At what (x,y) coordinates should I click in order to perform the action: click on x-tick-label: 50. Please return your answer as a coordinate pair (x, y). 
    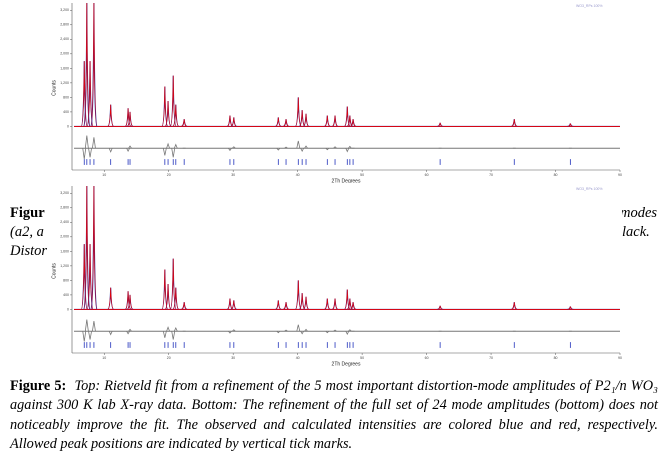
    Looking at the image, I should click on (362, 358).